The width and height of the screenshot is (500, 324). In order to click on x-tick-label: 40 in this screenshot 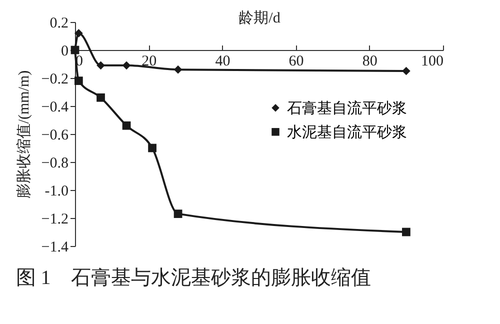, I will do `click(222, 62)`.